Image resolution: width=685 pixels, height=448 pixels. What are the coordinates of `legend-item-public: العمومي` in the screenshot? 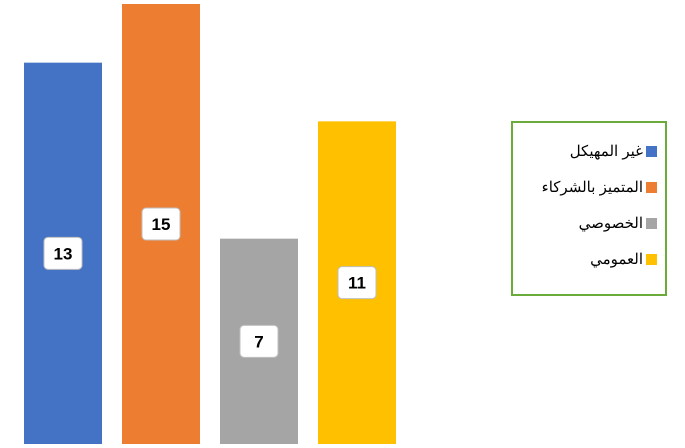 It's located at (585, 259).